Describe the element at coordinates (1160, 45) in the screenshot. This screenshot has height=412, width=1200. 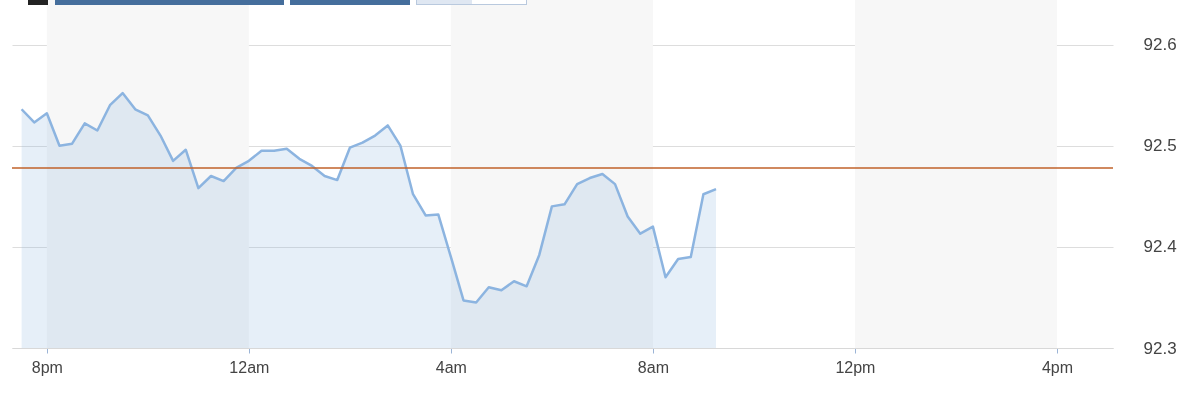
I see `y-tick-label: 92.6` at that location.